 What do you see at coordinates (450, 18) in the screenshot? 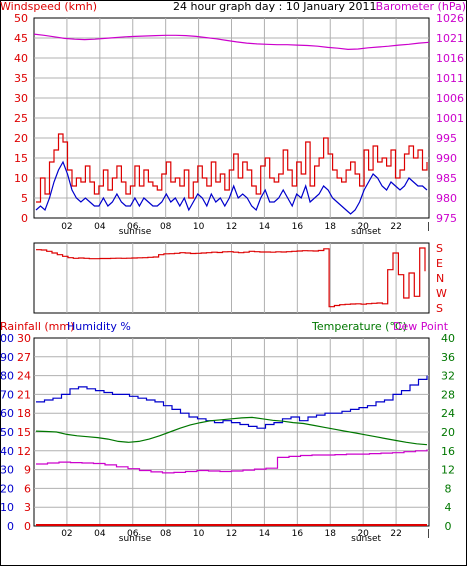
I see `barometer-tick: 1026` at bounding box center [450, 18].